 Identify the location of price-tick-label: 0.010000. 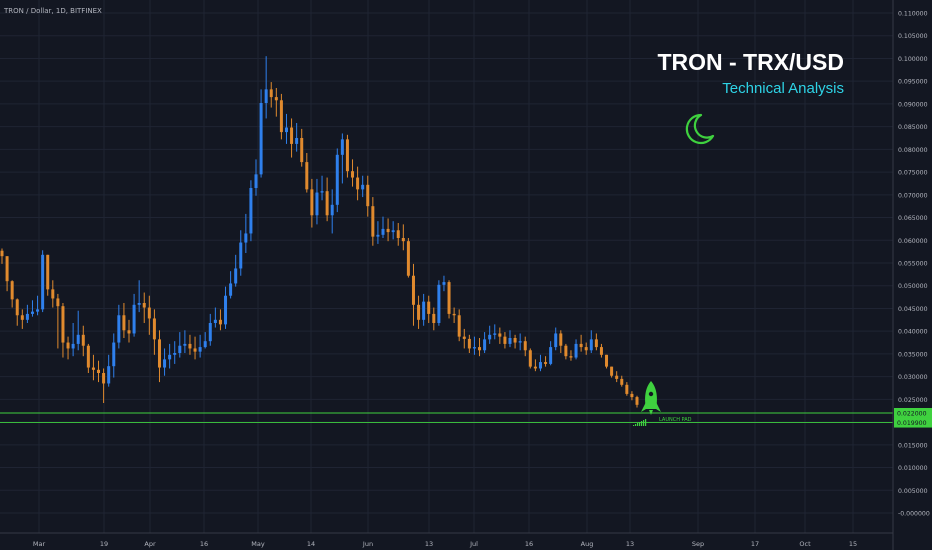
(913, 468).